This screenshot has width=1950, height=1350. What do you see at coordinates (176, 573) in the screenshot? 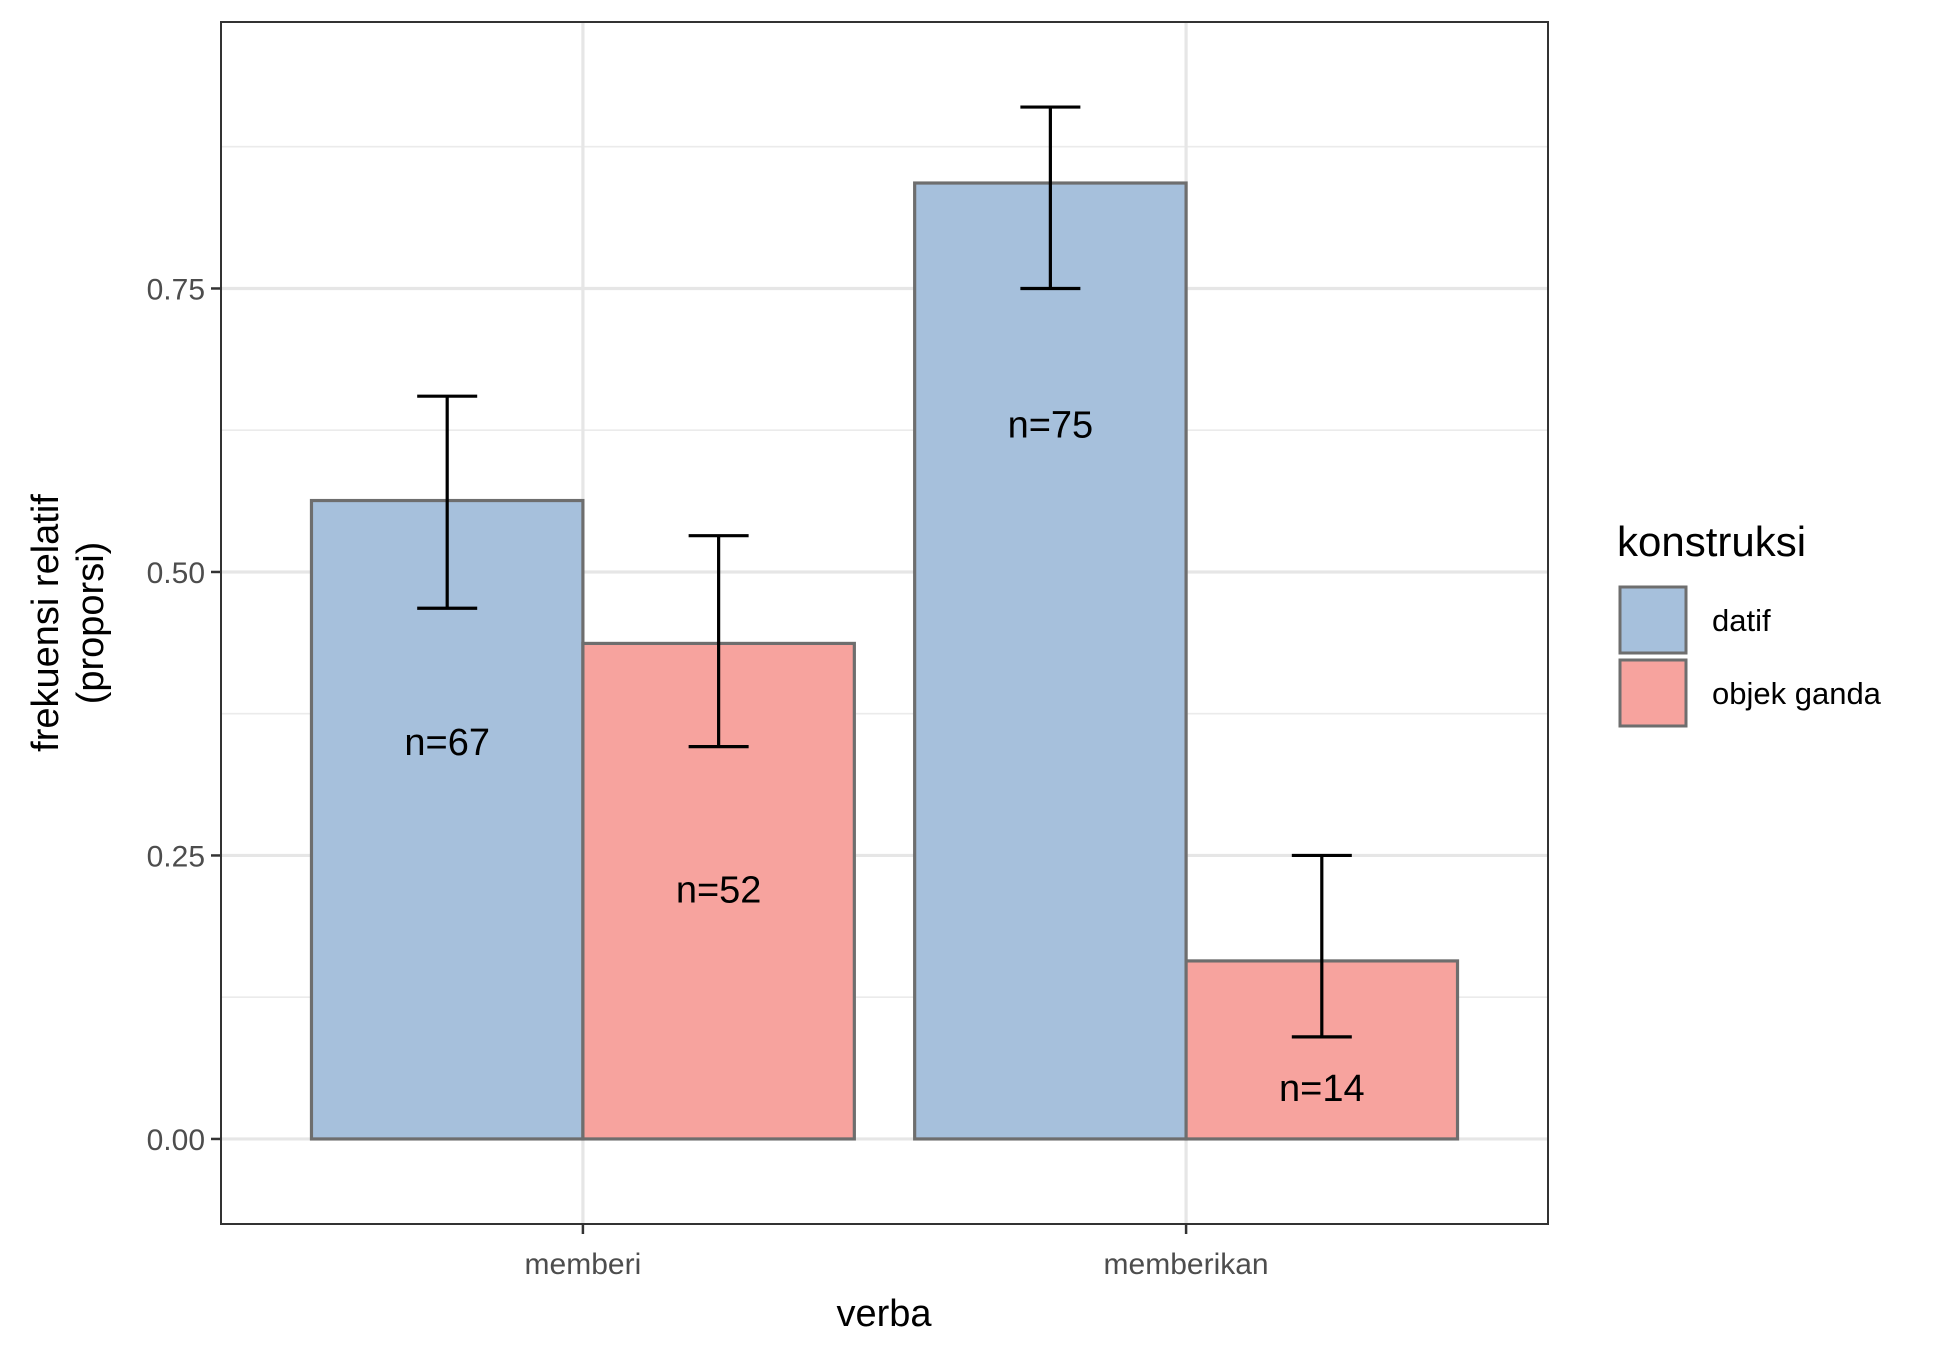
I see `y-tick-label: 0.50` at bounding box center [176, 573].